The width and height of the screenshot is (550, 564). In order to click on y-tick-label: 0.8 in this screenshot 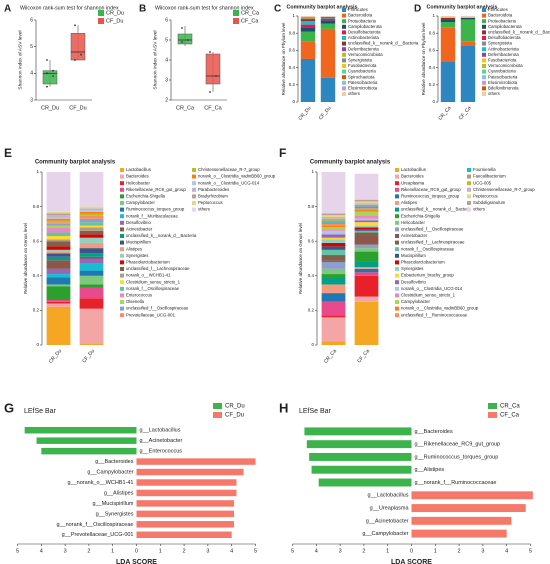, I will do `click(36, 206)`.